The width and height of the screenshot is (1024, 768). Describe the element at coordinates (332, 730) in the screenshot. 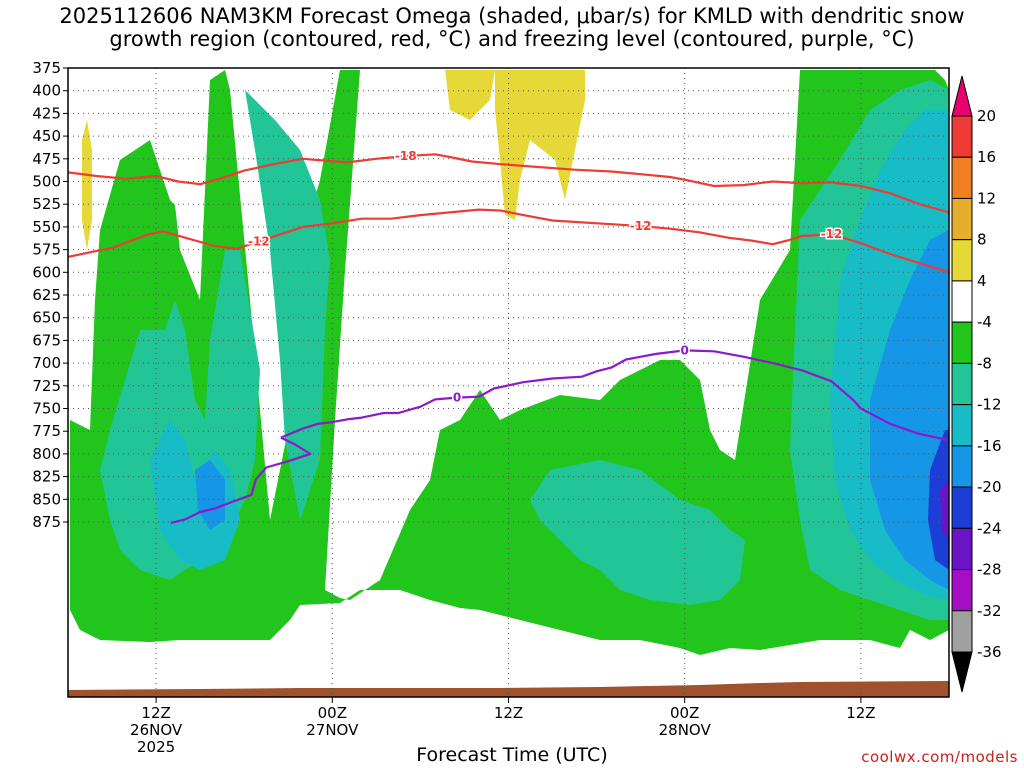

I see `x-tick-label: 27NOV` at that location.